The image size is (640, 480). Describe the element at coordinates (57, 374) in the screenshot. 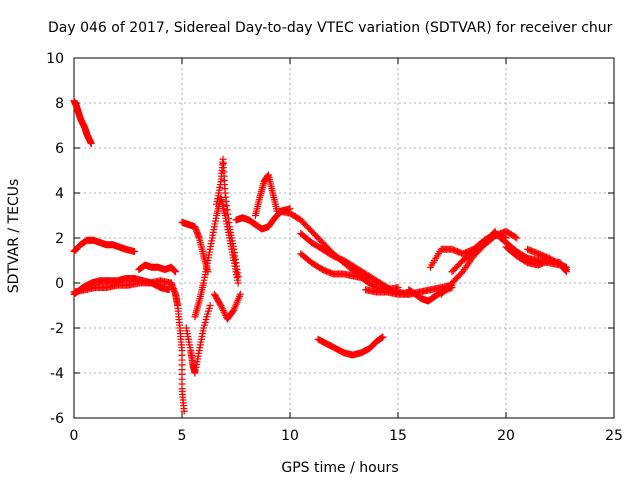

I see `y-tick-label: -4` at that location.